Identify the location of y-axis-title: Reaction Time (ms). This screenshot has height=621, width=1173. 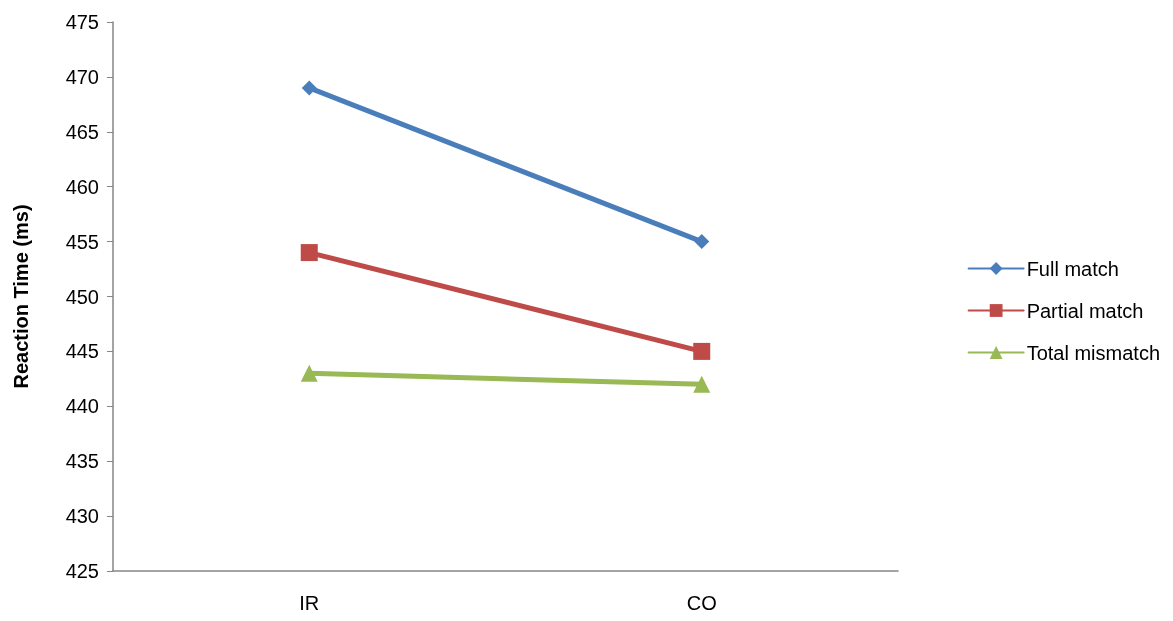
(21, 296).